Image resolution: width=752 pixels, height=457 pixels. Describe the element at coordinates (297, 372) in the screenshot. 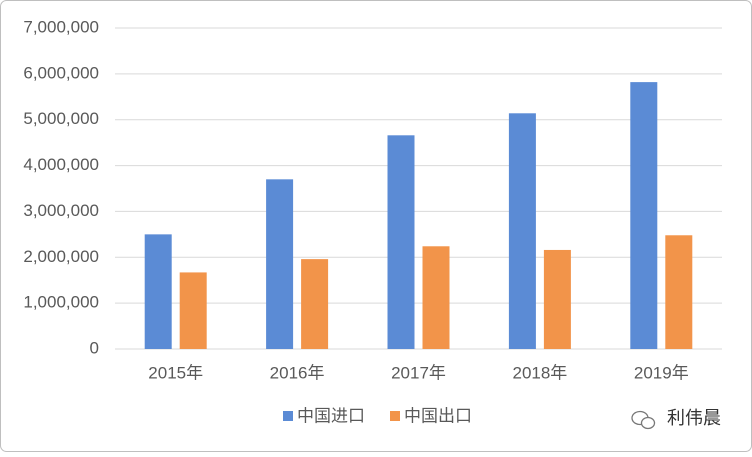

I see `x-tick-label: 2016年` at that location.